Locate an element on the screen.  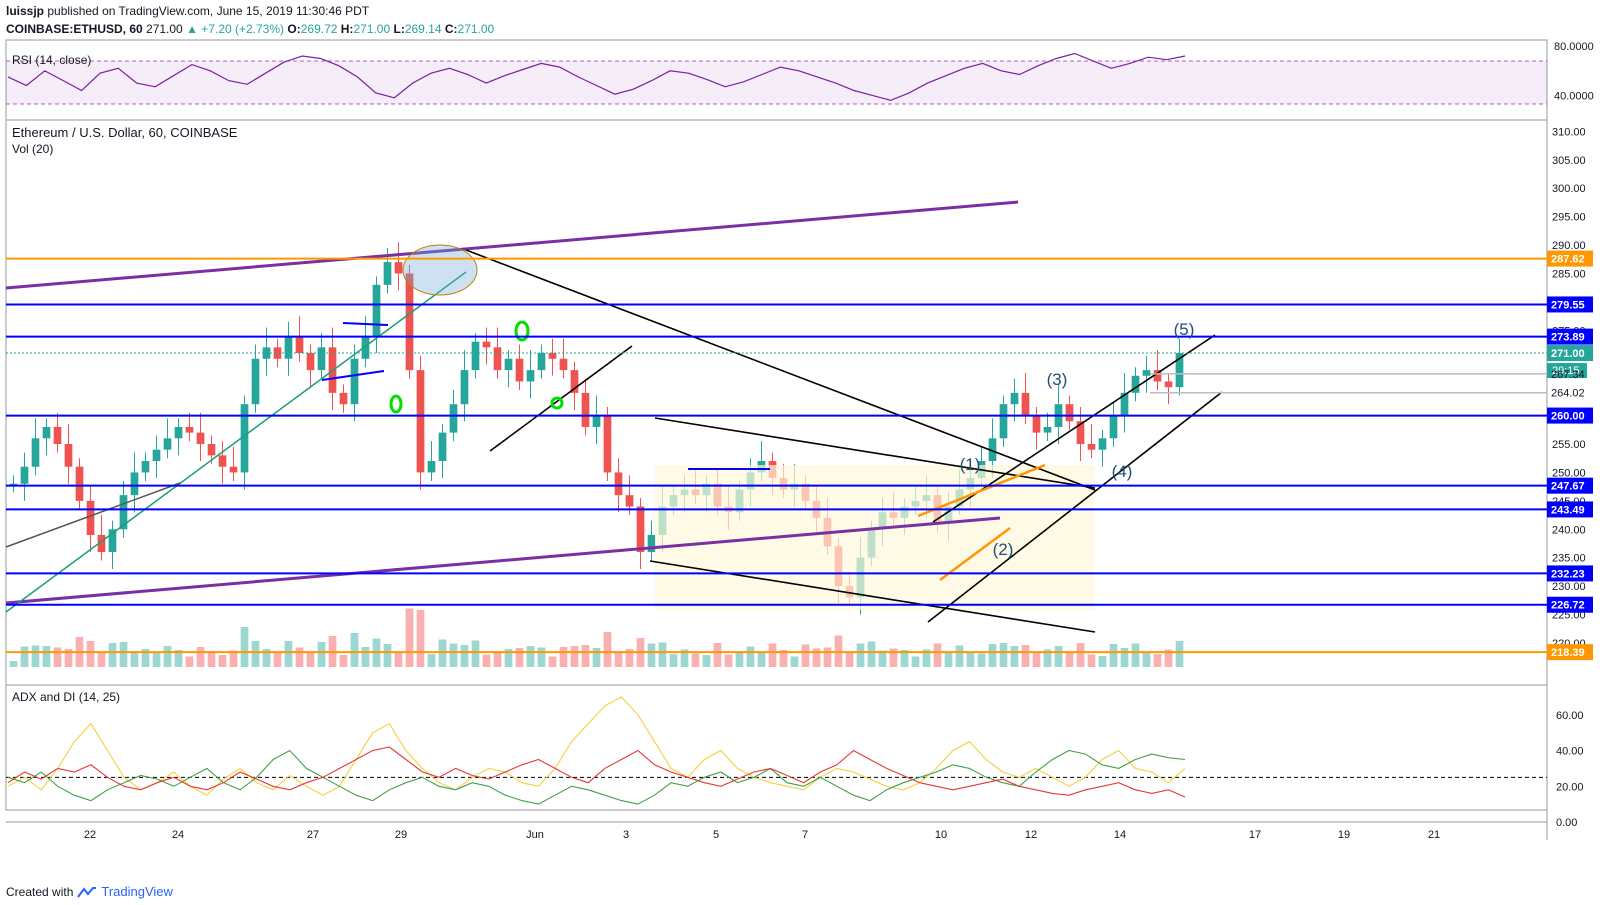
main-pane-title: Ethereum / U.S. Dollar, 60, COINBASE is located at coordinates (125, 132).